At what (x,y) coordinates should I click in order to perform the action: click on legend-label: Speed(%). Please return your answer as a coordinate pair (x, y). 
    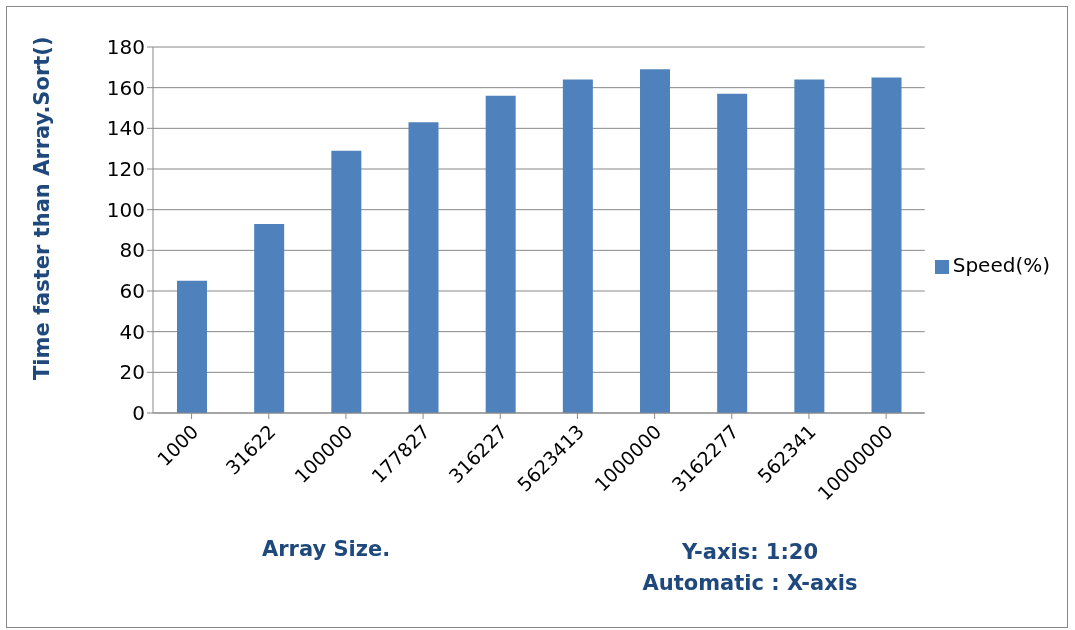
    Looking at the image, I should click on (1001, 265).